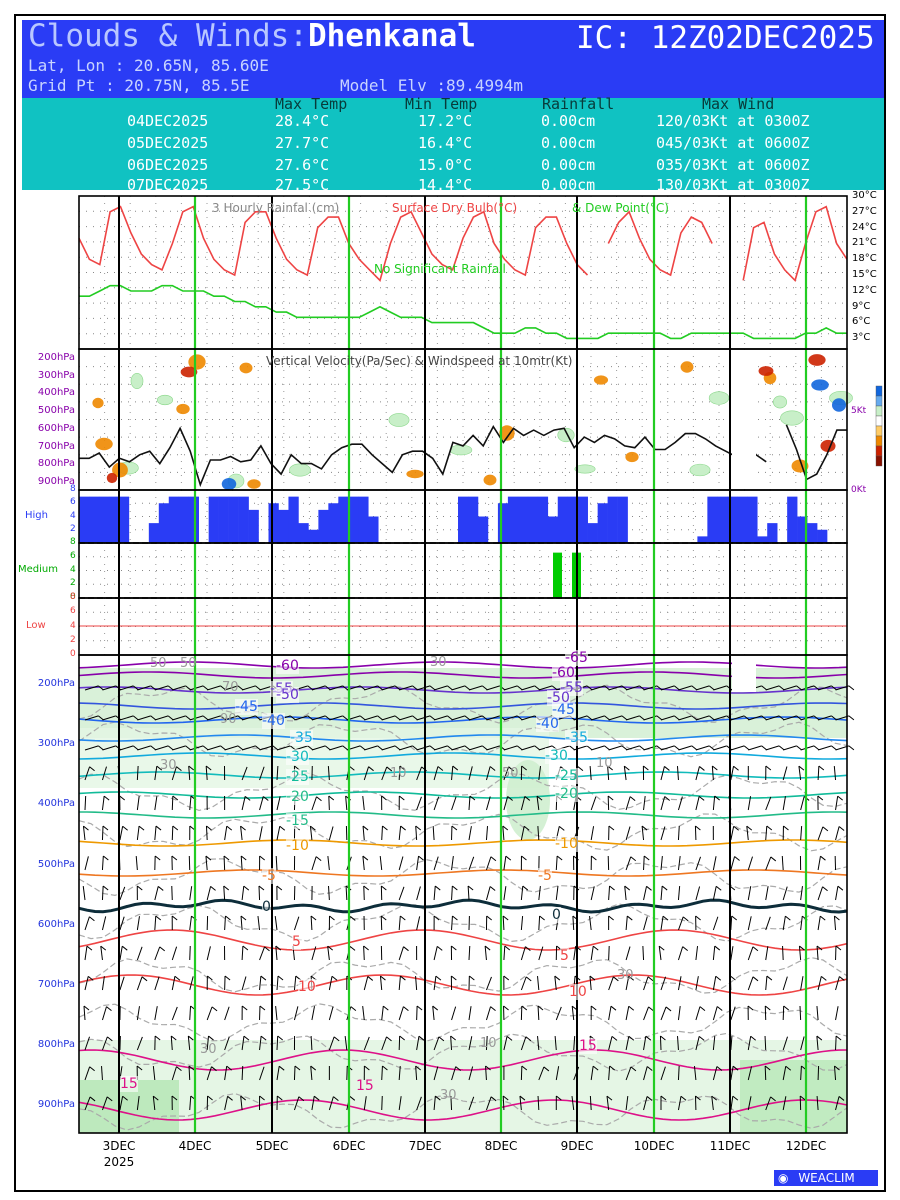  I want to click on temp-tick-label: 6°C, so click(861, 322).